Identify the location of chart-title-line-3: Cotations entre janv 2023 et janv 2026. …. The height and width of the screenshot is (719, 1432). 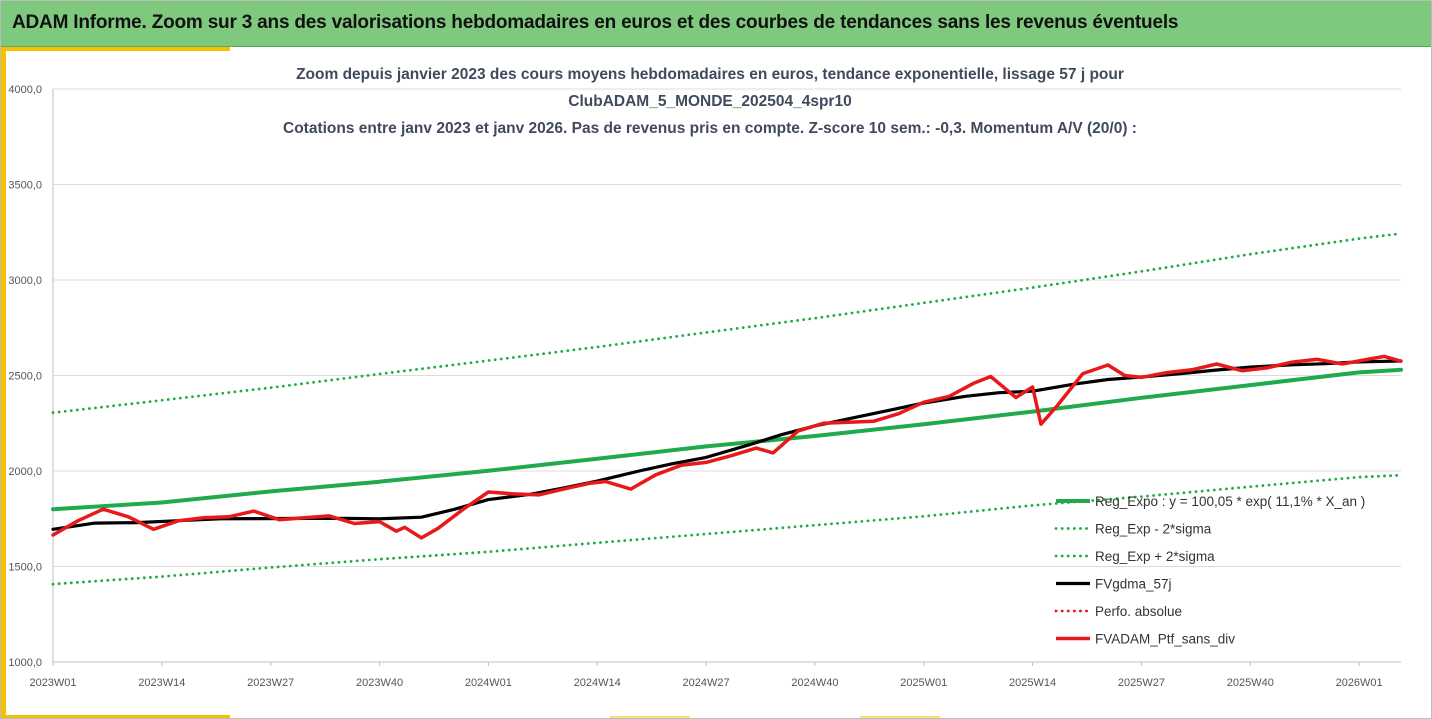
(710, 128).